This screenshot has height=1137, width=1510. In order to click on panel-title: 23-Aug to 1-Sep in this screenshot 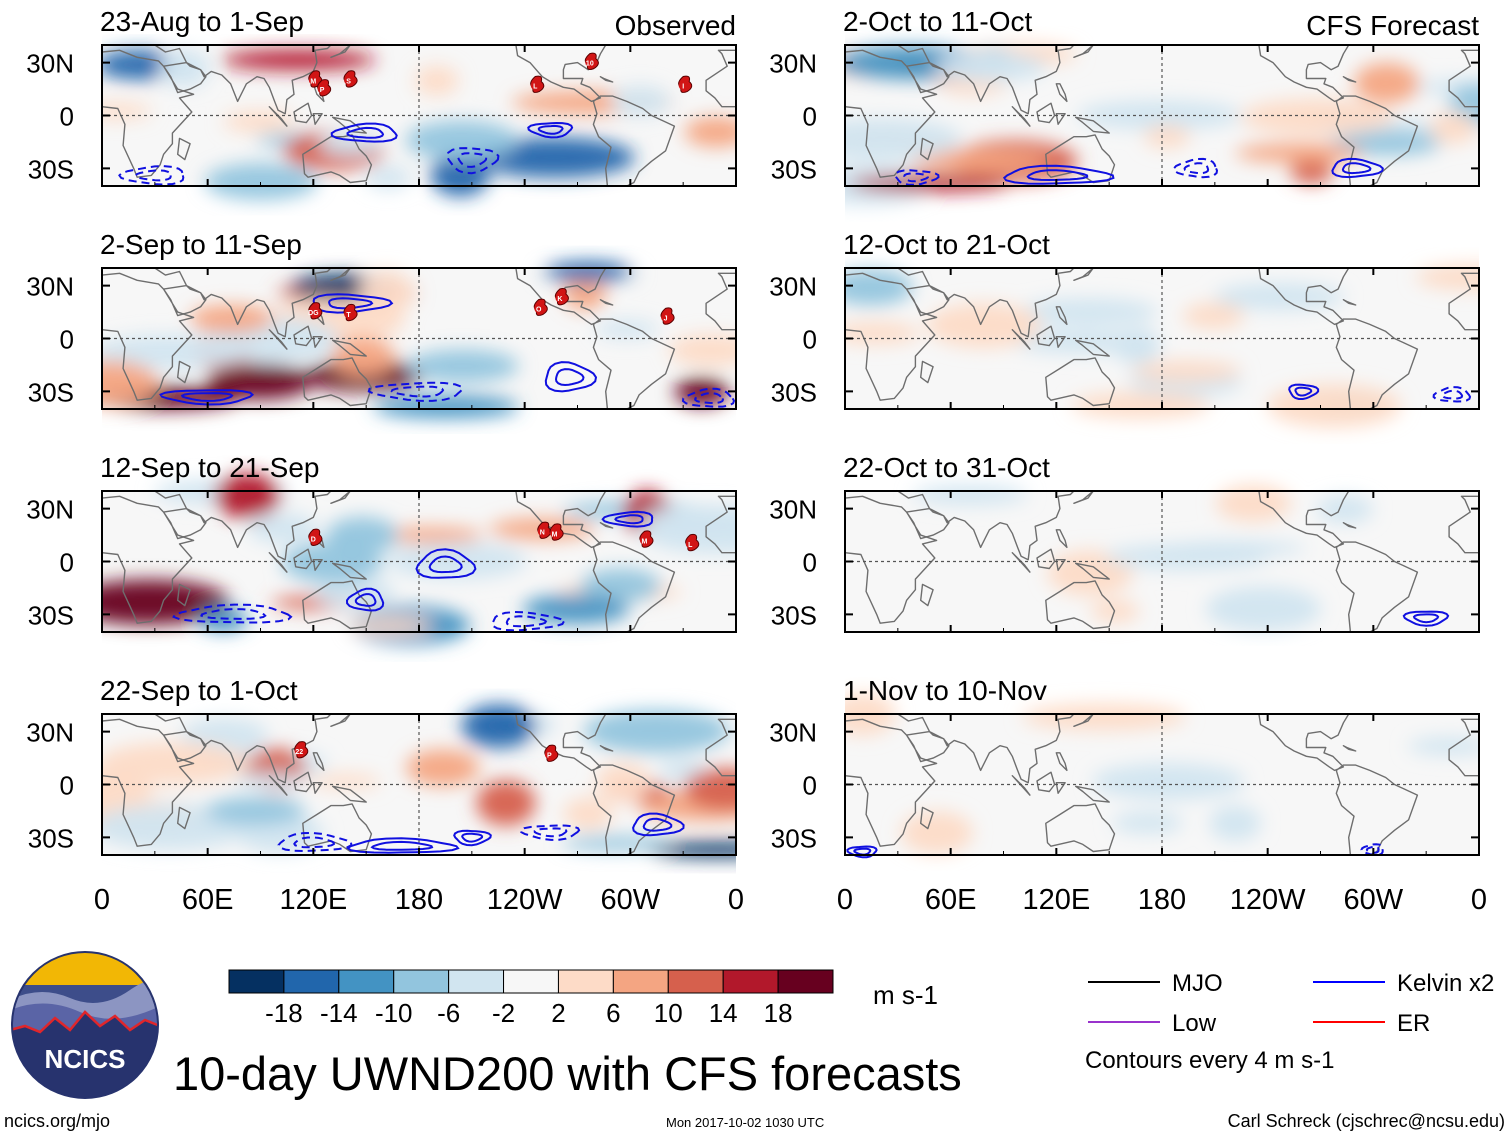, I will do `click(202, 21)`.